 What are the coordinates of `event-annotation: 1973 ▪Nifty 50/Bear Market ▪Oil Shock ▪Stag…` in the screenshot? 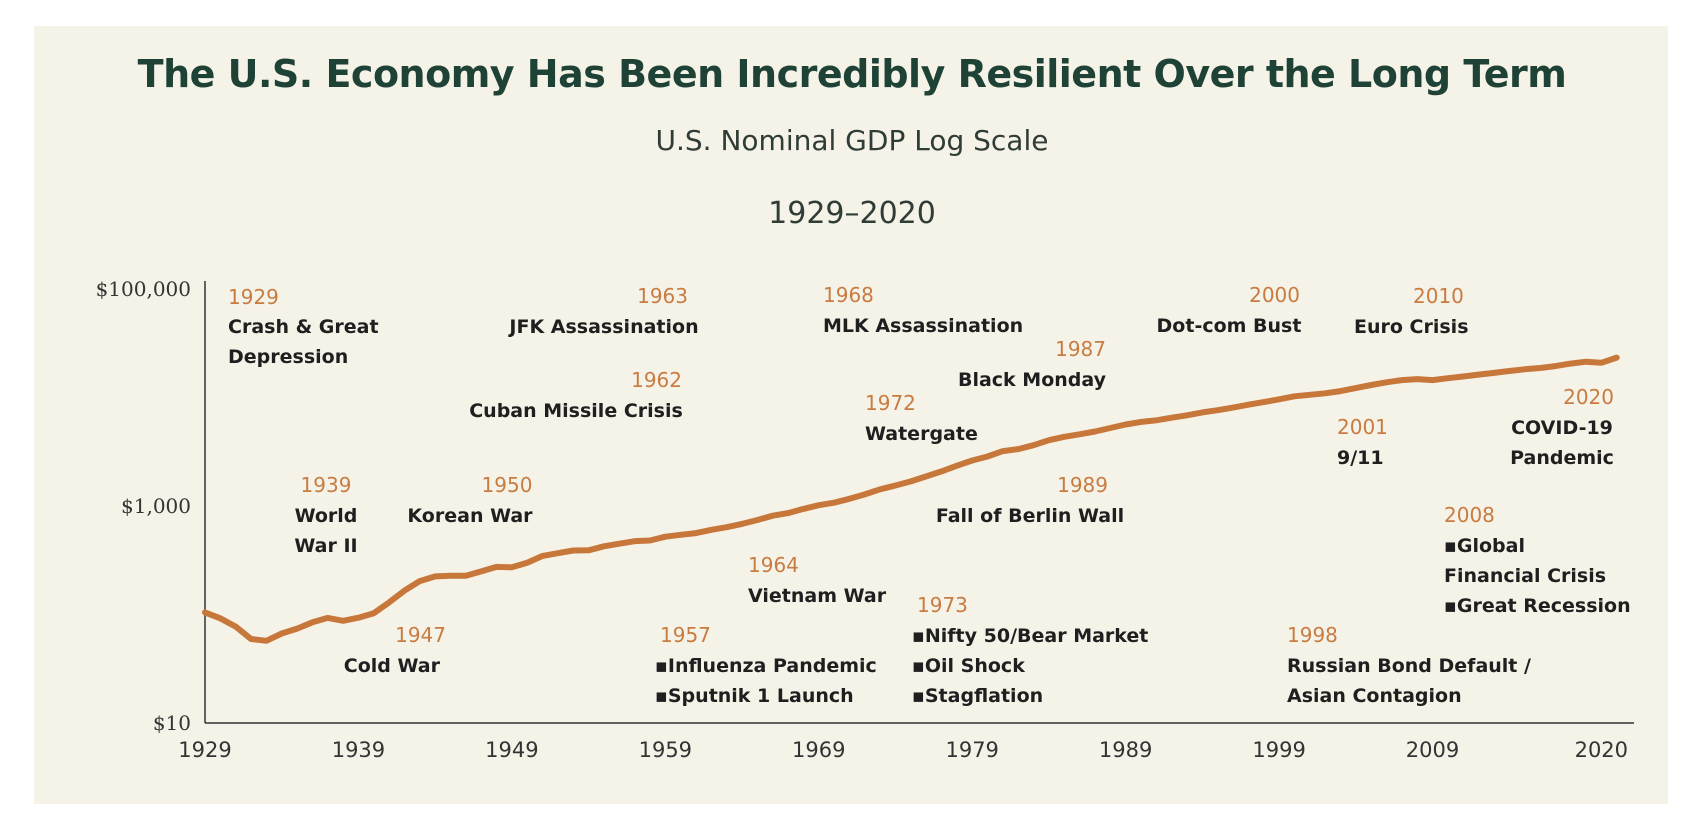 It's located at (1030, 650).